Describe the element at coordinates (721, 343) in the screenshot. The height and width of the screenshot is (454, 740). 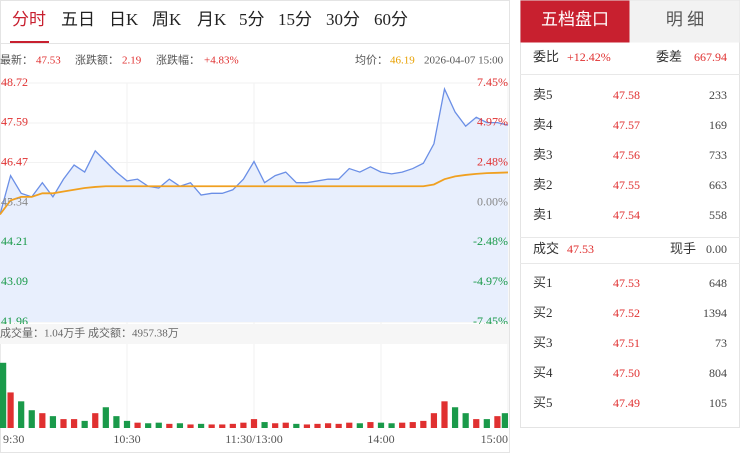
I see `ob-volume: 73` at that location.